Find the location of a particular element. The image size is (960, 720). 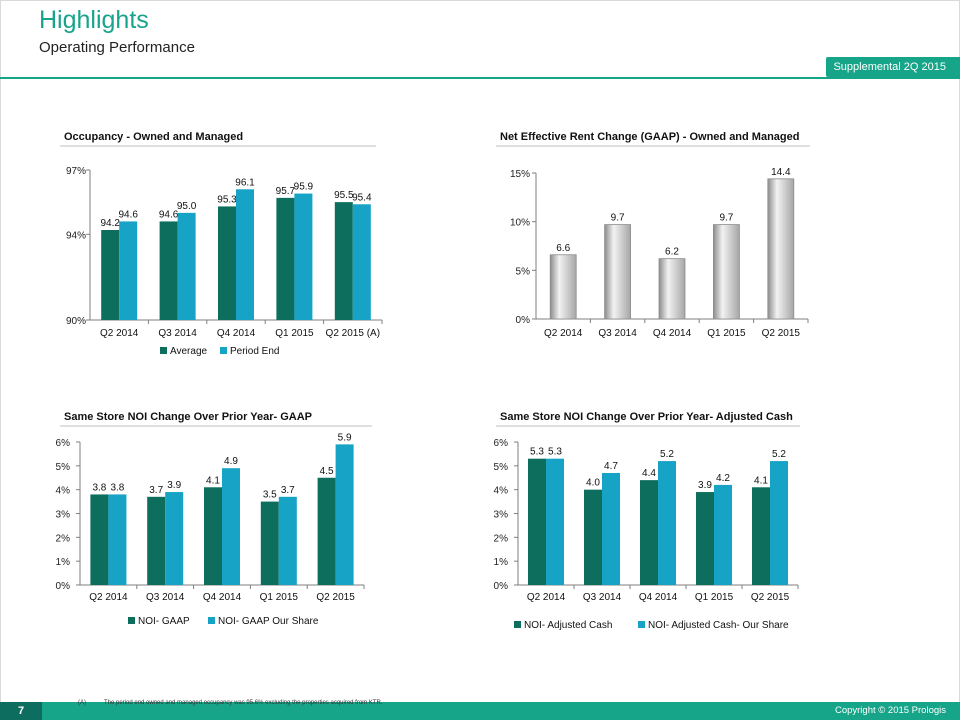

data-label: 9.7 is located at coordinates (618, 218).